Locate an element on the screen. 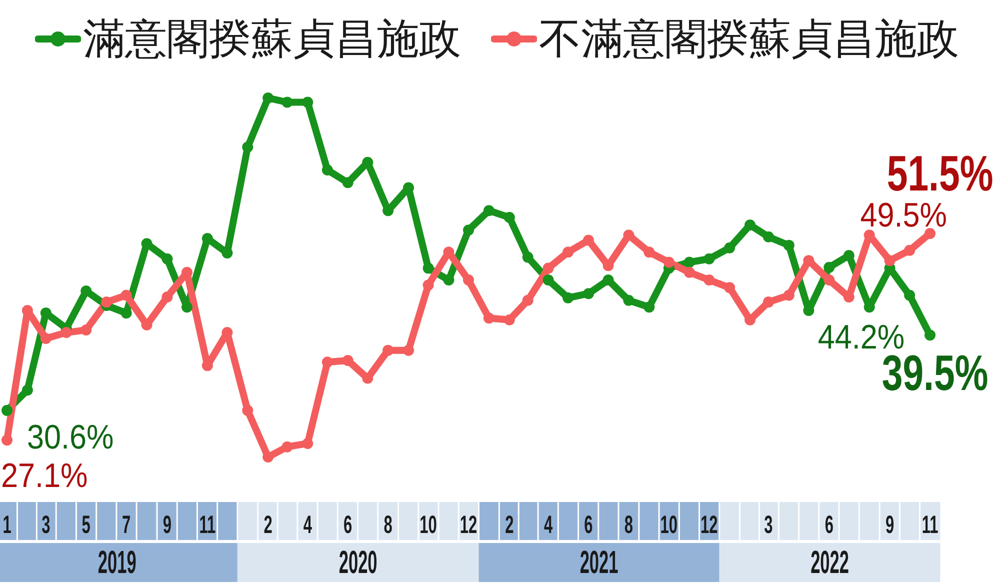 The height and width of the screenshot is (586, 994). data-label: 27.1% is located at coordinates (44, 475).